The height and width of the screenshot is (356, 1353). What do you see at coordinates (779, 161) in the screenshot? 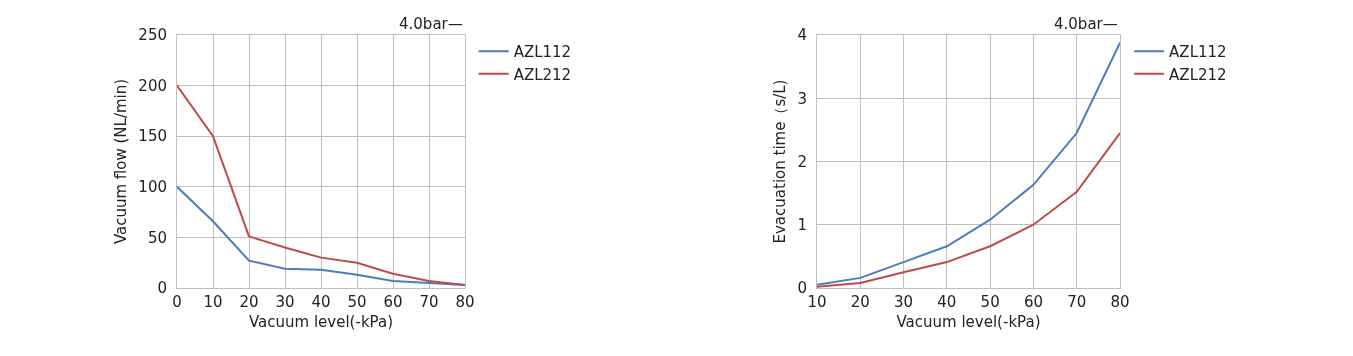
I see `y-axis-title: Evacuation time（s/L)` at bounding box center [779, 161].